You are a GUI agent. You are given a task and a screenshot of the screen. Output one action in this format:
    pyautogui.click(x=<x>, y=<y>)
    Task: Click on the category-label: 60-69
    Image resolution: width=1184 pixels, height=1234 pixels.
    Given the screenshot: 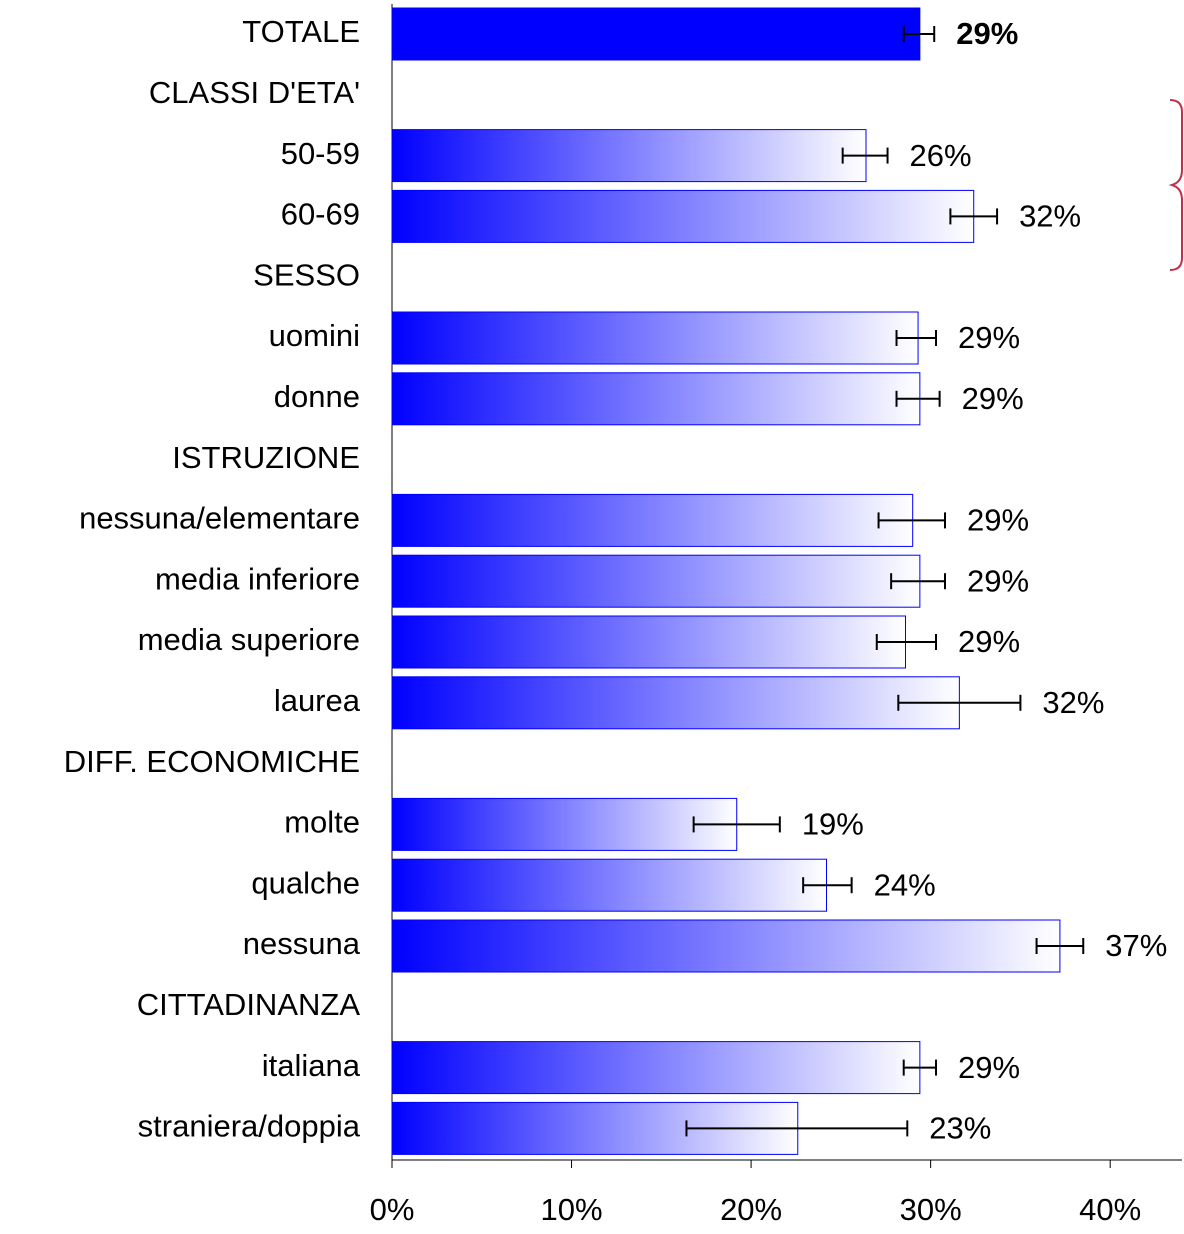 What is the action you would take?
    pyautogui.click(x=320, y=214)
    